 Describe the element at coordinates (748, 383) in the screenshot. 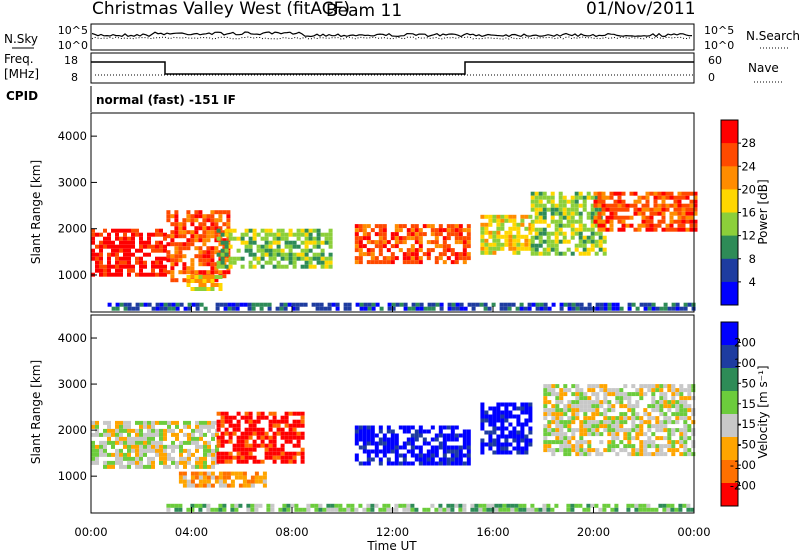

I see `colorbar-tick-label: 50` at that location.